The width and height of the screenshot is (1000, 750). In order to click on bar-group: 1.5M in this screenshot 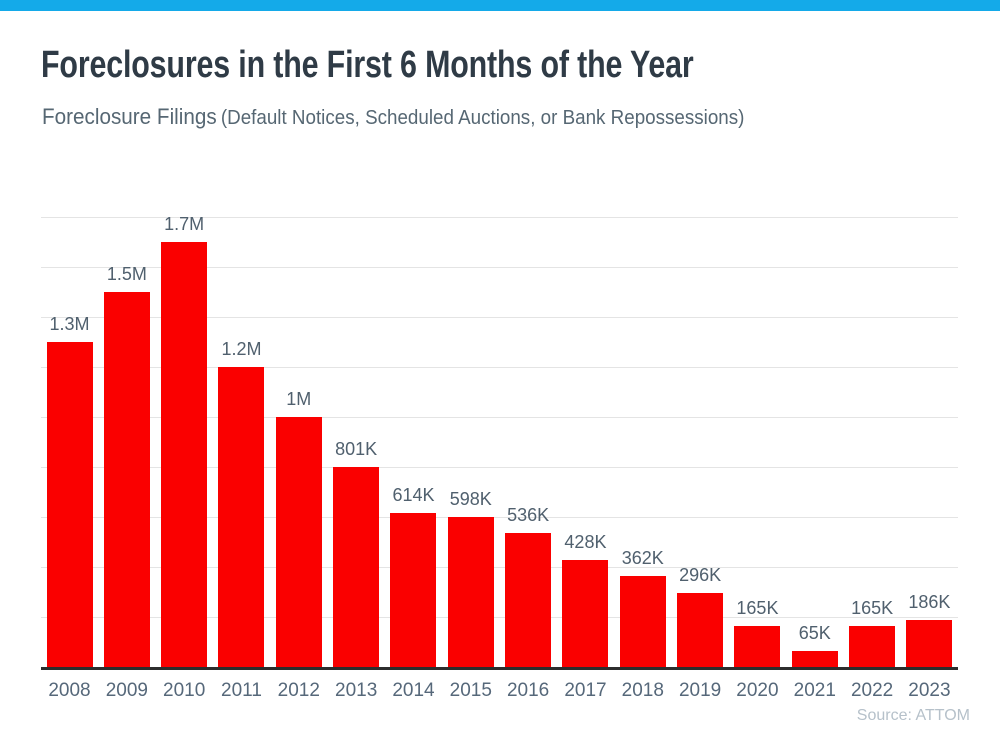, I will do `click(126, 465)`.